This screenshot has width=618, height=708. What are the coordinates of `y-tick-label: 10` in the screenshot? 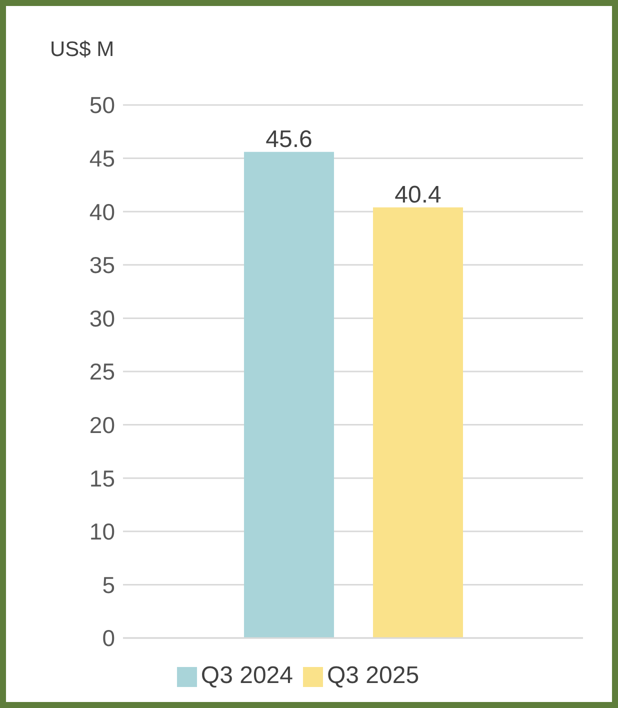 It's located at (102, 531).